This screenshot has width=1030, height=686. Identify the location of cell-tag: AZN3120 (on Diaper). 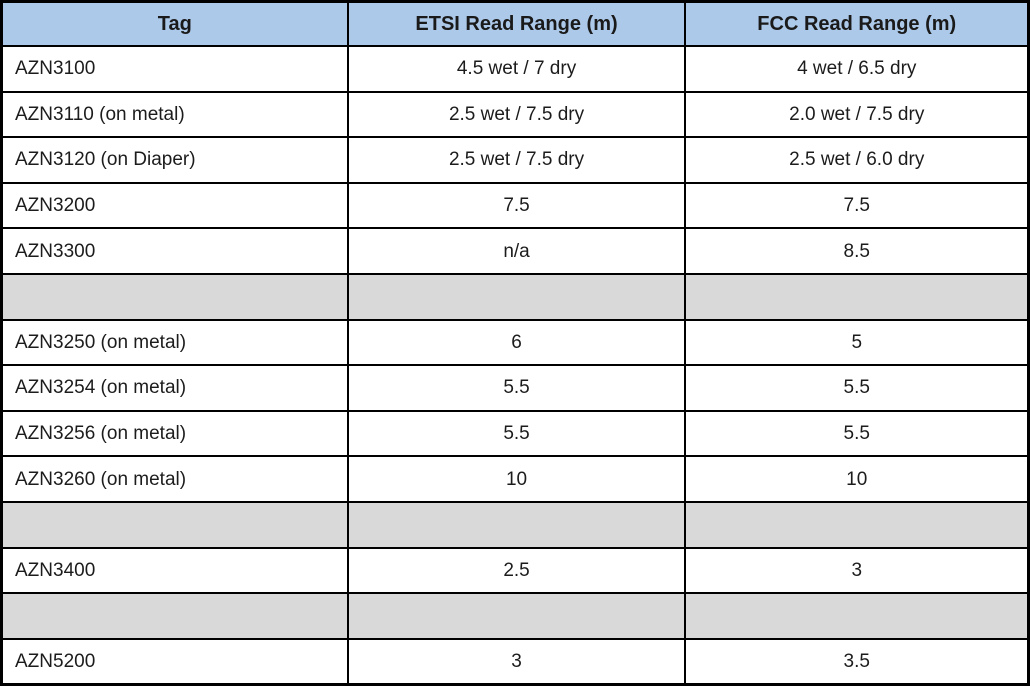
(174, 160).